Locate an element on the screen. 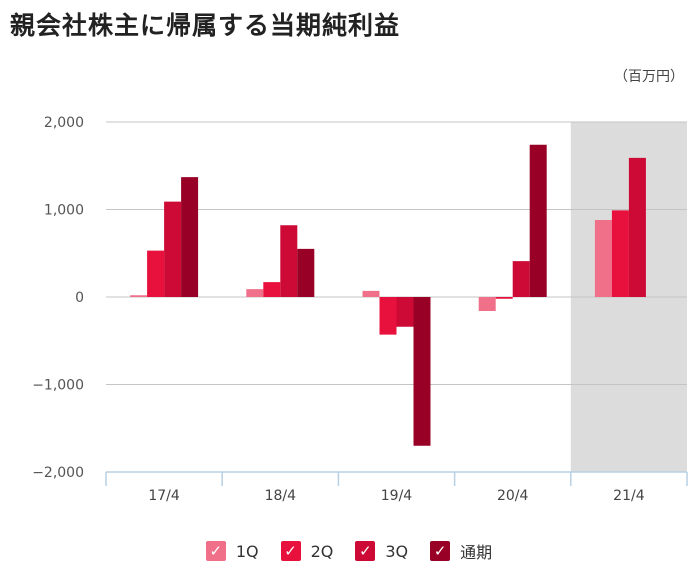 The width and height of the screenshot is (698, 567). x-tick-label: 18/4 is located at coordinates (281, 496).